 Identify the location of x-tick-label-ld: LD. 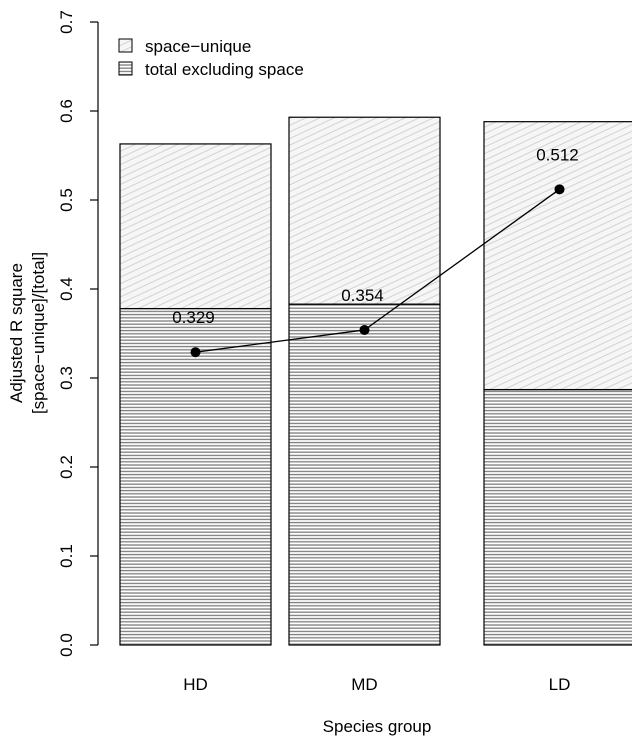
(560, 684).